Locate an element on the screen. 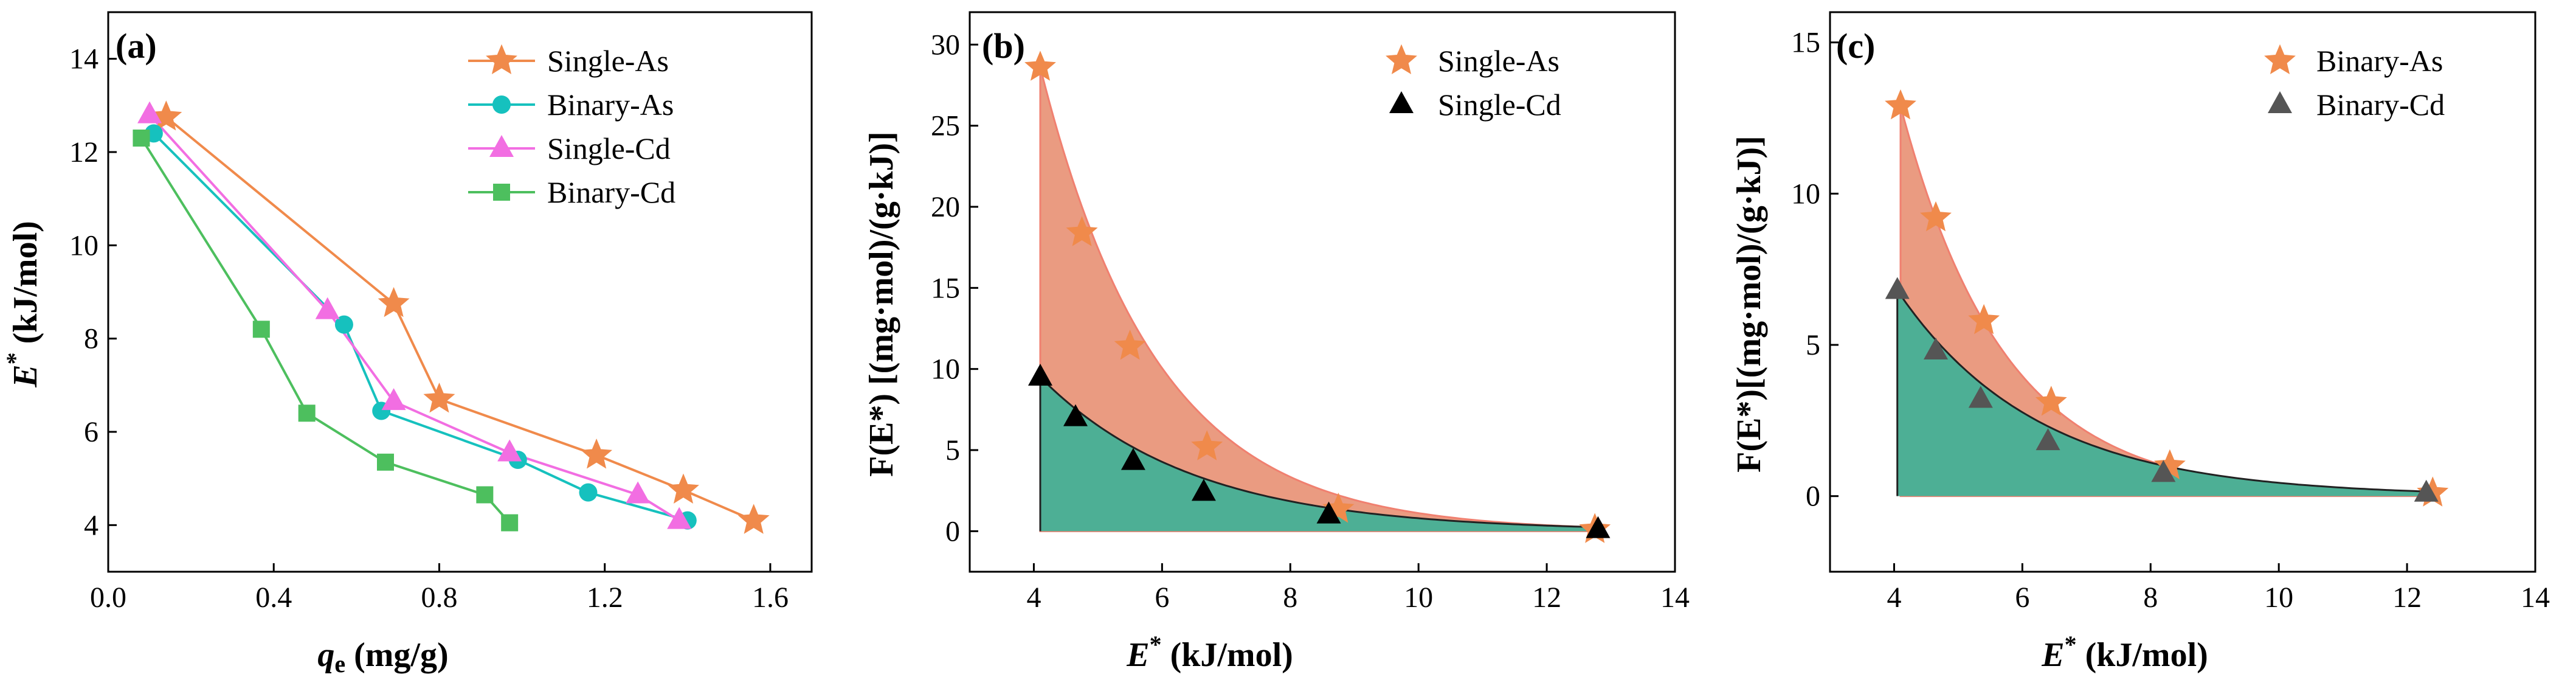 The image size is (2576, 680). area-fill-single-as is located at coordinates (1318, 299).